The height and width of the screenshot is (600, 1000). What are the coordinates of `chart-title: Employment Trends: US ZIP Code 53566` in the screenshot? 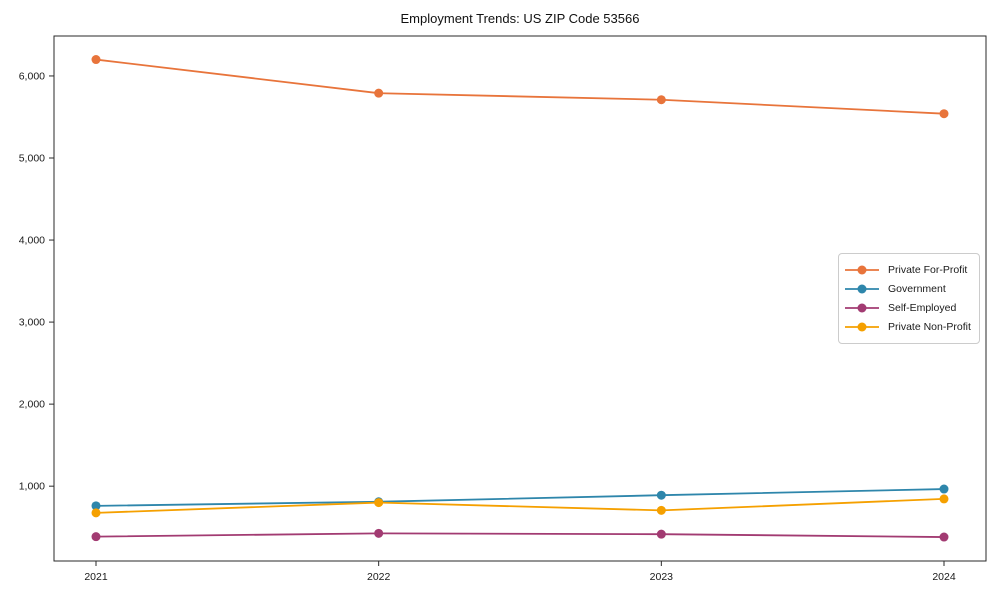 It's located at (520, 18).